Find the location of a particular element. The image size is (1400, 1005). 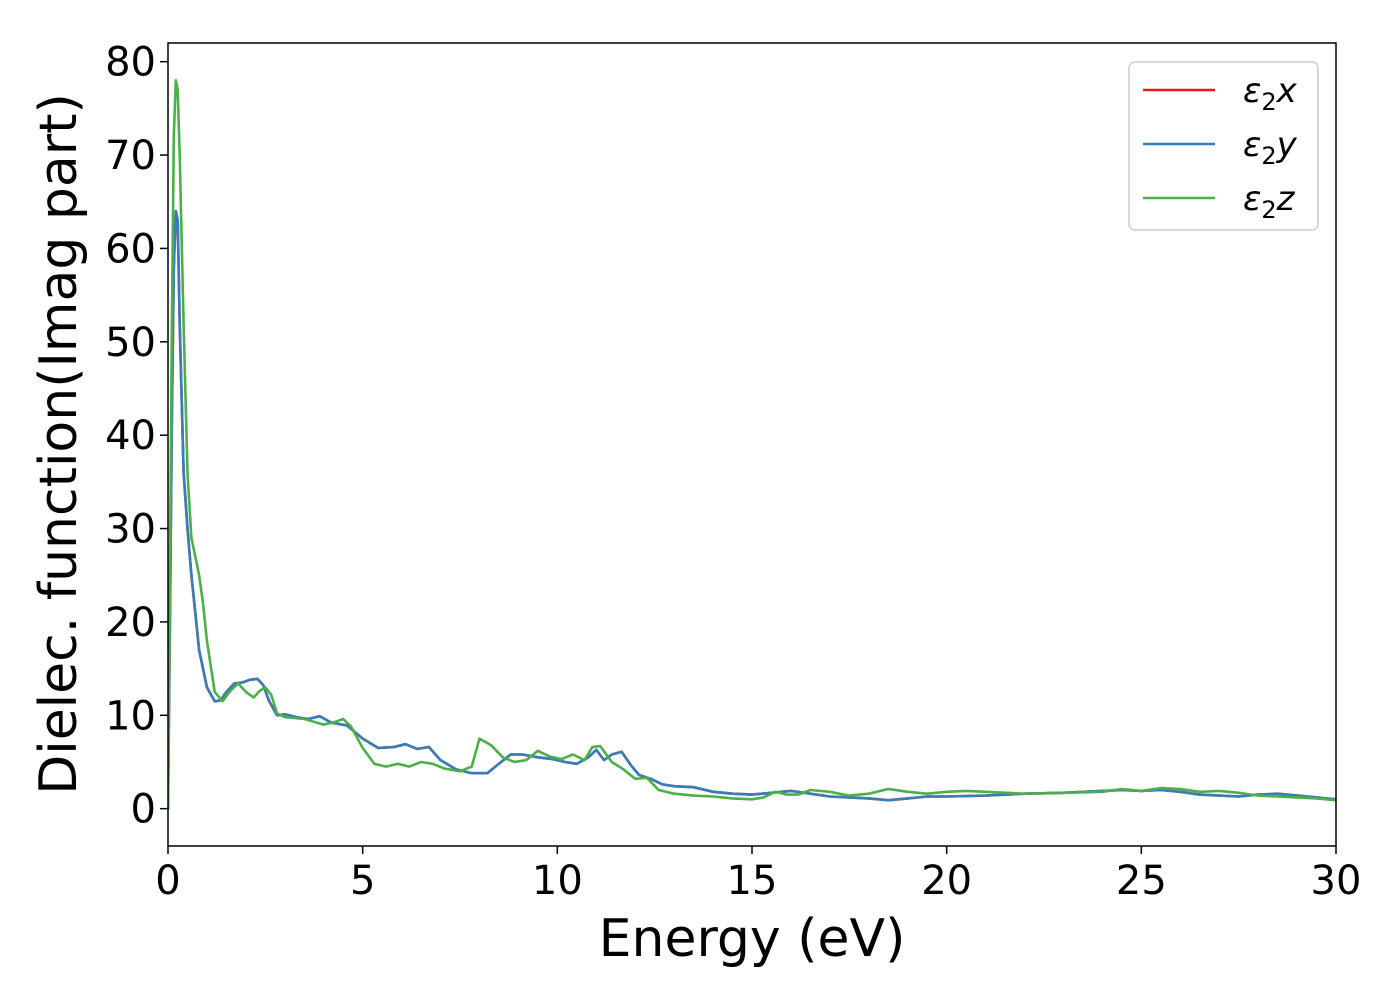

y-tick-label: 10 is located at coordinates (130, 716).